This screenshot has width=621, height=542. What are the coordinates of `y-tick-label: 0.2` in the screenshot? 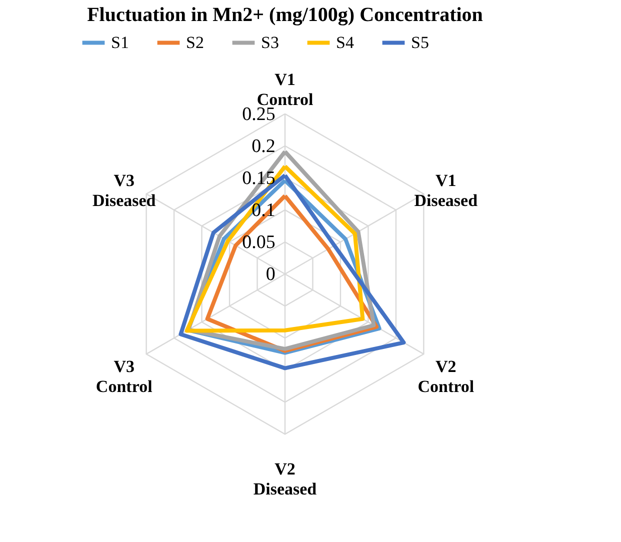 It's located at (264, 146).